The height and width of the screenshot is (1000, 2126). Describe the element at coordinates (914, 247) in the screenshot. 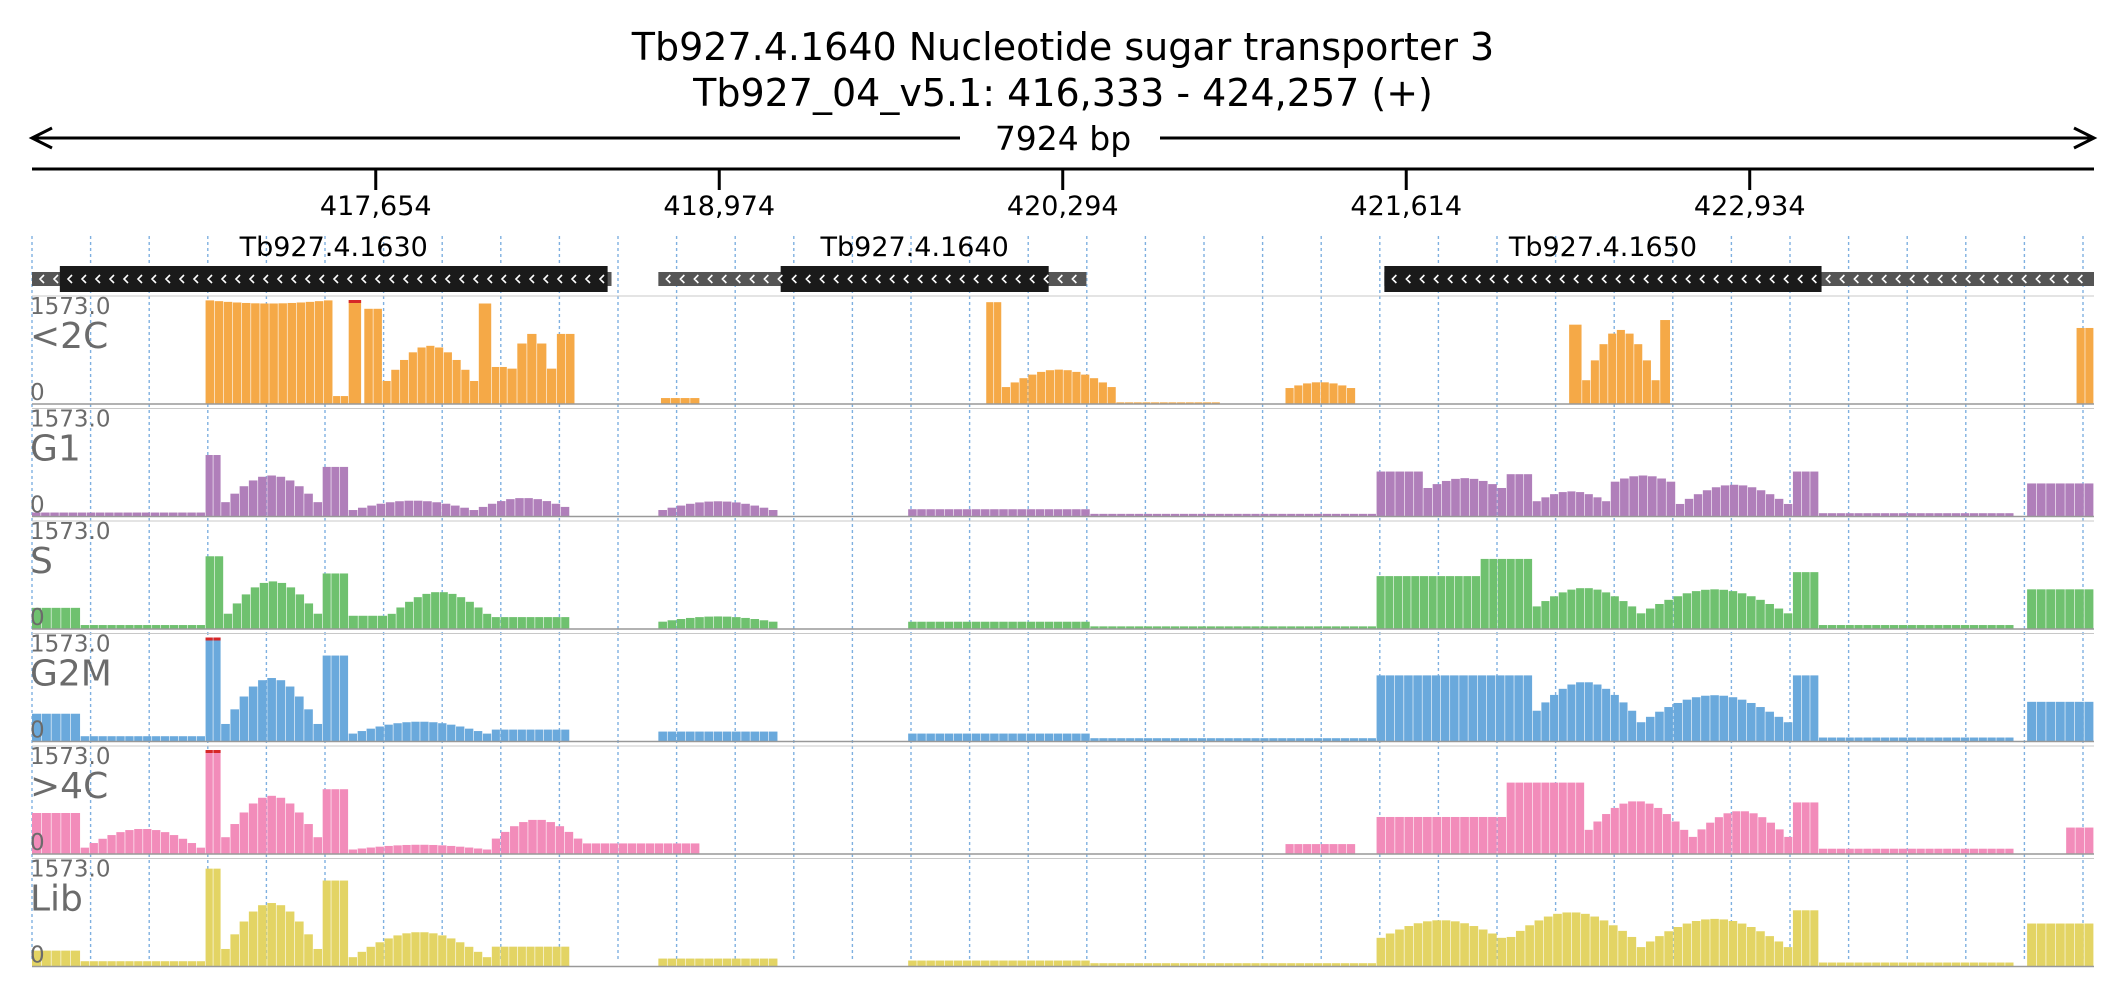

I see `gene-label: Tb927.4.1640` at that location.